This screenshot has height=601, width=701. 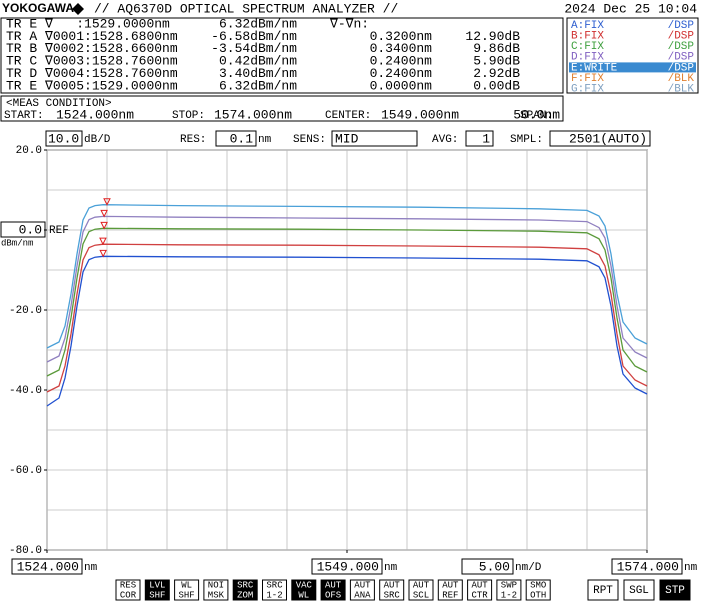 I want to click on meas-value: 1574.000nm, so click(x=253, y=114).